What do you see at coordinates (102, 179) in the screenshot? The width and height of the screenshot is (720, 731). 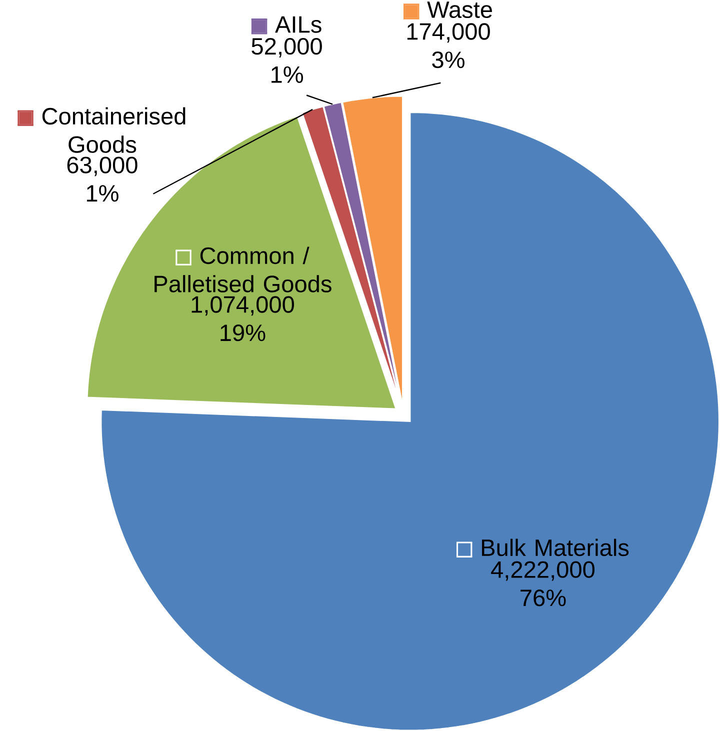 I see `data-label: 63,000 1%` at bounding box center [102, 179].